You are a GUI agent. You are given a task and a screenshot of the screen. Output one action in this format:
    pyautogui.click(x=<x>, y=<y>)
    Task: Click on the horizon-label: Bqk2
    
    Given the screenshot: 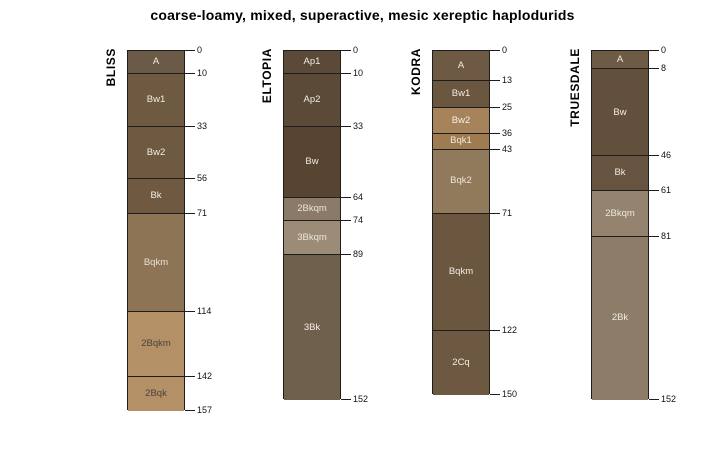 What is the action you would take?
    pyautogui.click(x=461, y=181)
    